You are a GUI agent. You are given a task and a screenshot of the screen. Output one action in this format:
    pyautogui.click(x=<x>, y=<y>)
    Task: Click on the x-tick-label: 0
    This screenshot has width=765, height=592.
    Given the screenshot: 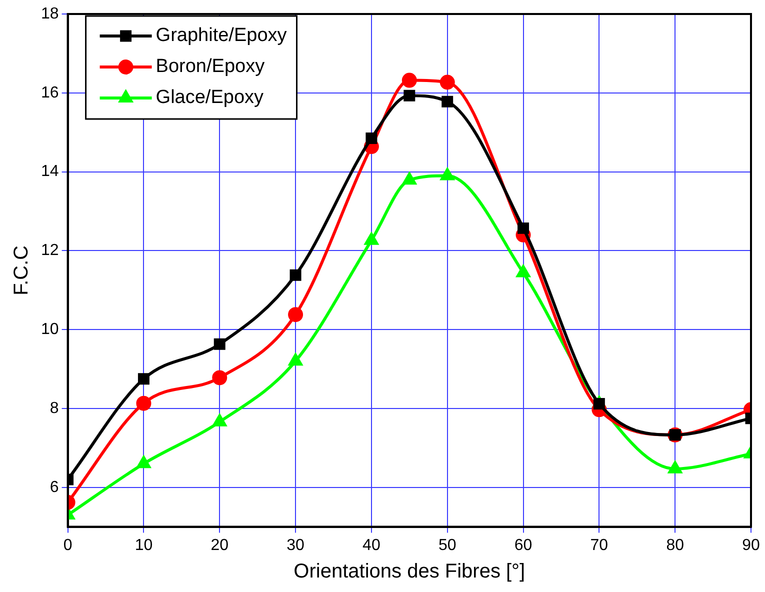 What is the action you would take?
    pyautogui.click(x=67, y=545)
    